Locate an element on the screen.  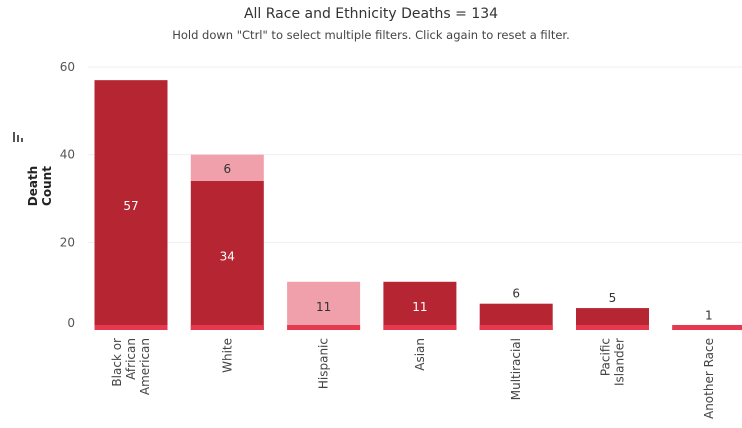
x-category-label: Asian is located at coordinates (420, 354).